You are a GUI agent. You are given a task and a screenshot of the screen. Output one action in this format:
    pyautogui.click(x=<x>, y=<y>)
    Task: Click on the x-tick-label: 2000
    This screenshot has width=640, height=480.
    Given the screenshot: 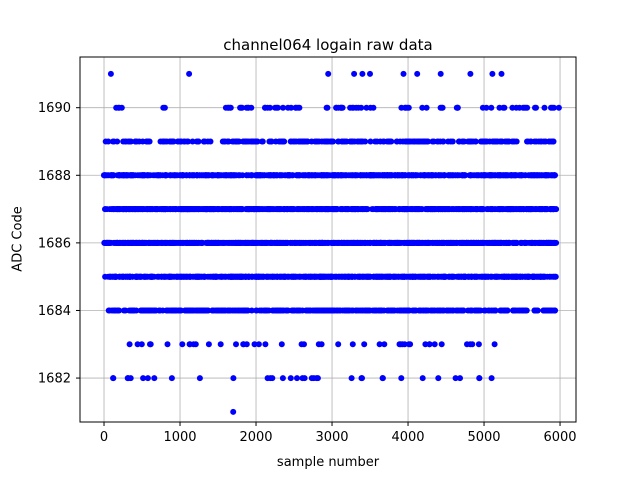 What is the action you would take?
    pyautogui.click(x=255, y=437)
    